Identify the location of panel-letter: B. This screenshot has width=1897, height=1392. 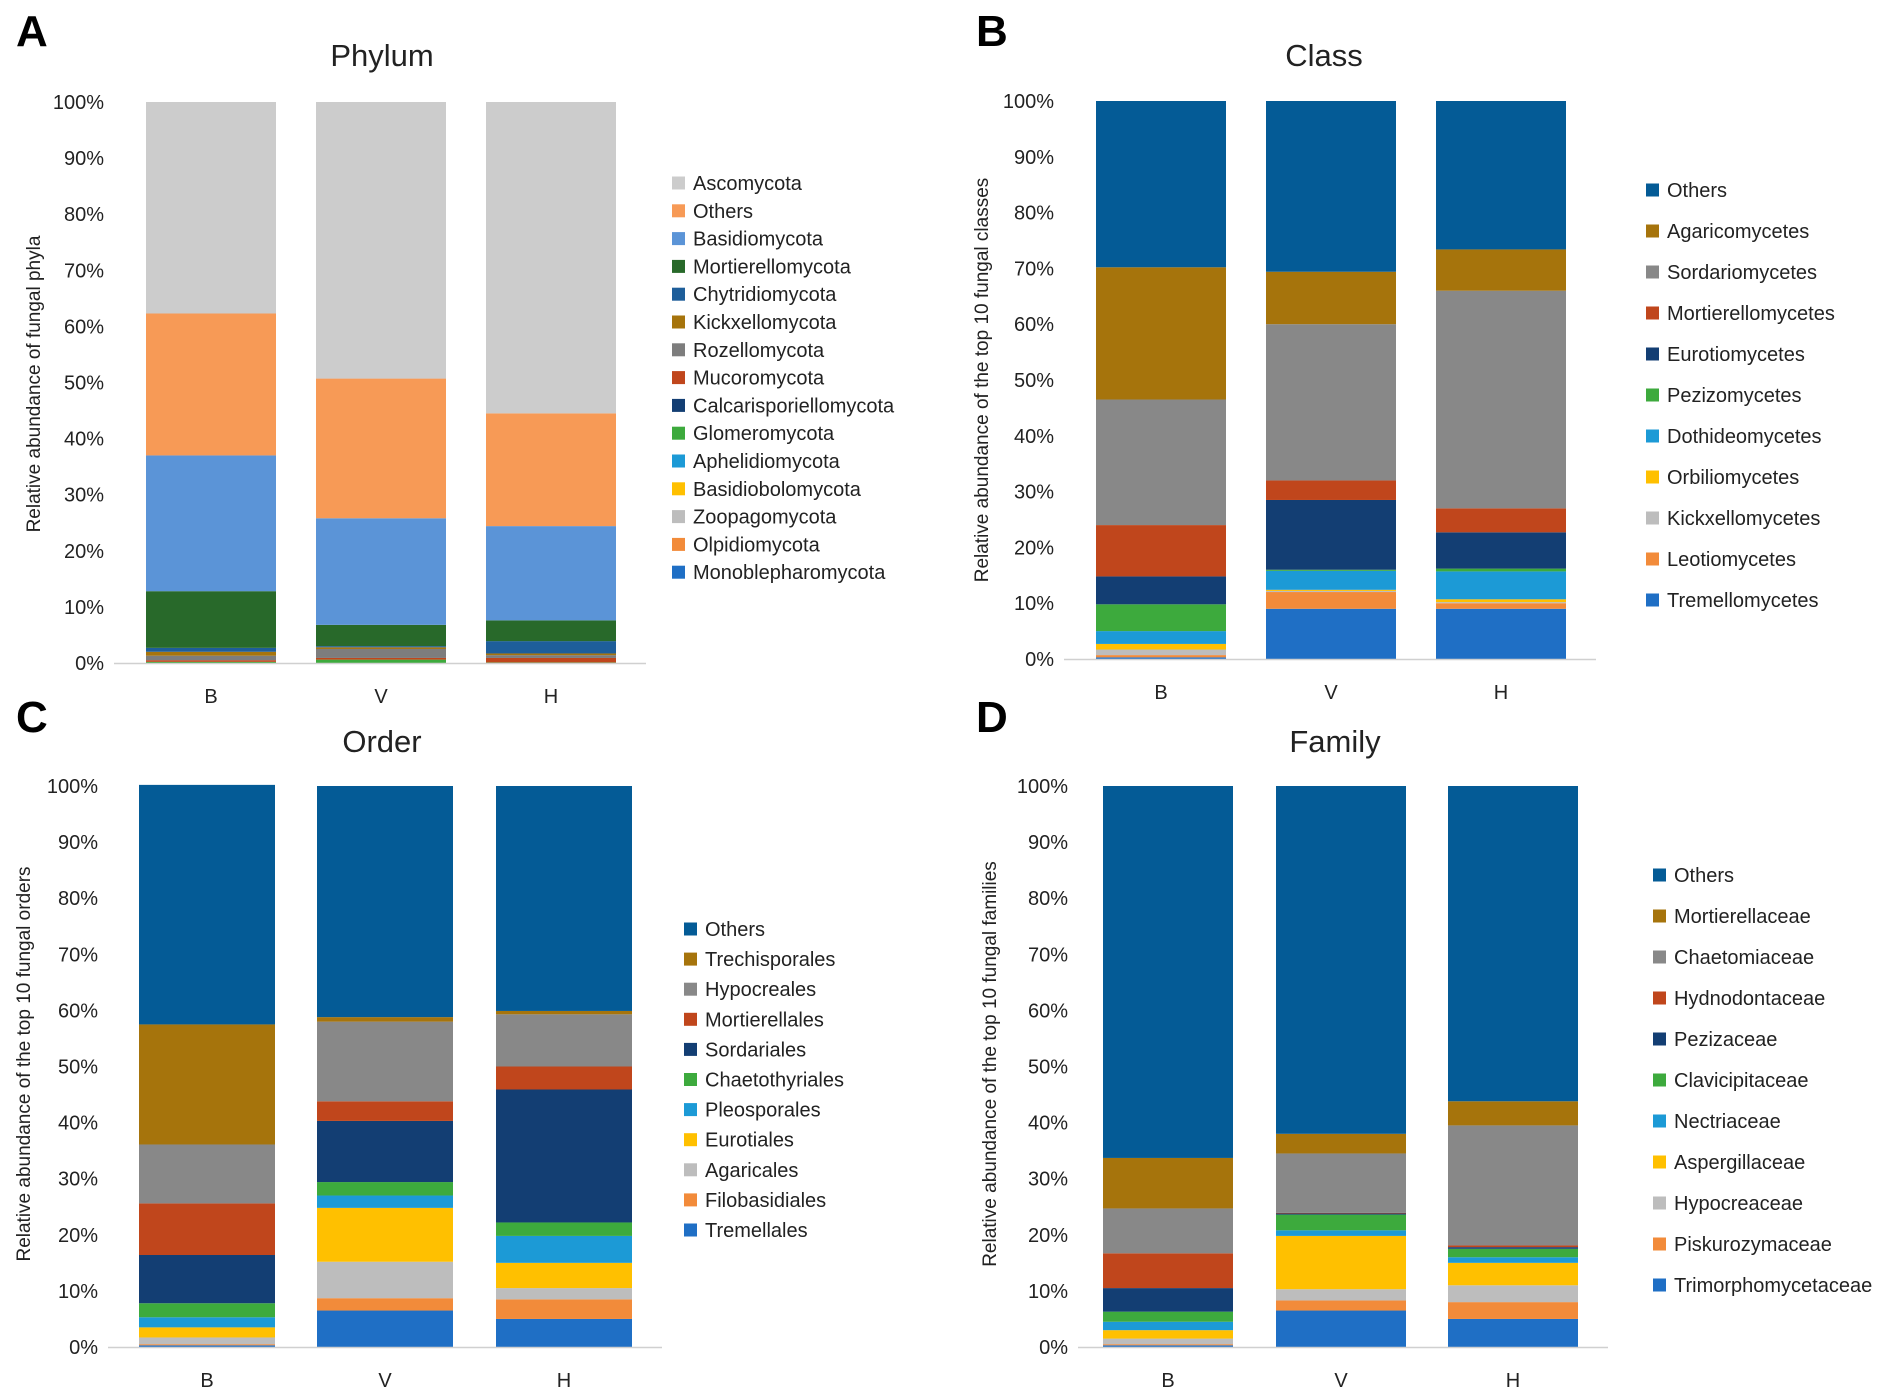
(992, 31).